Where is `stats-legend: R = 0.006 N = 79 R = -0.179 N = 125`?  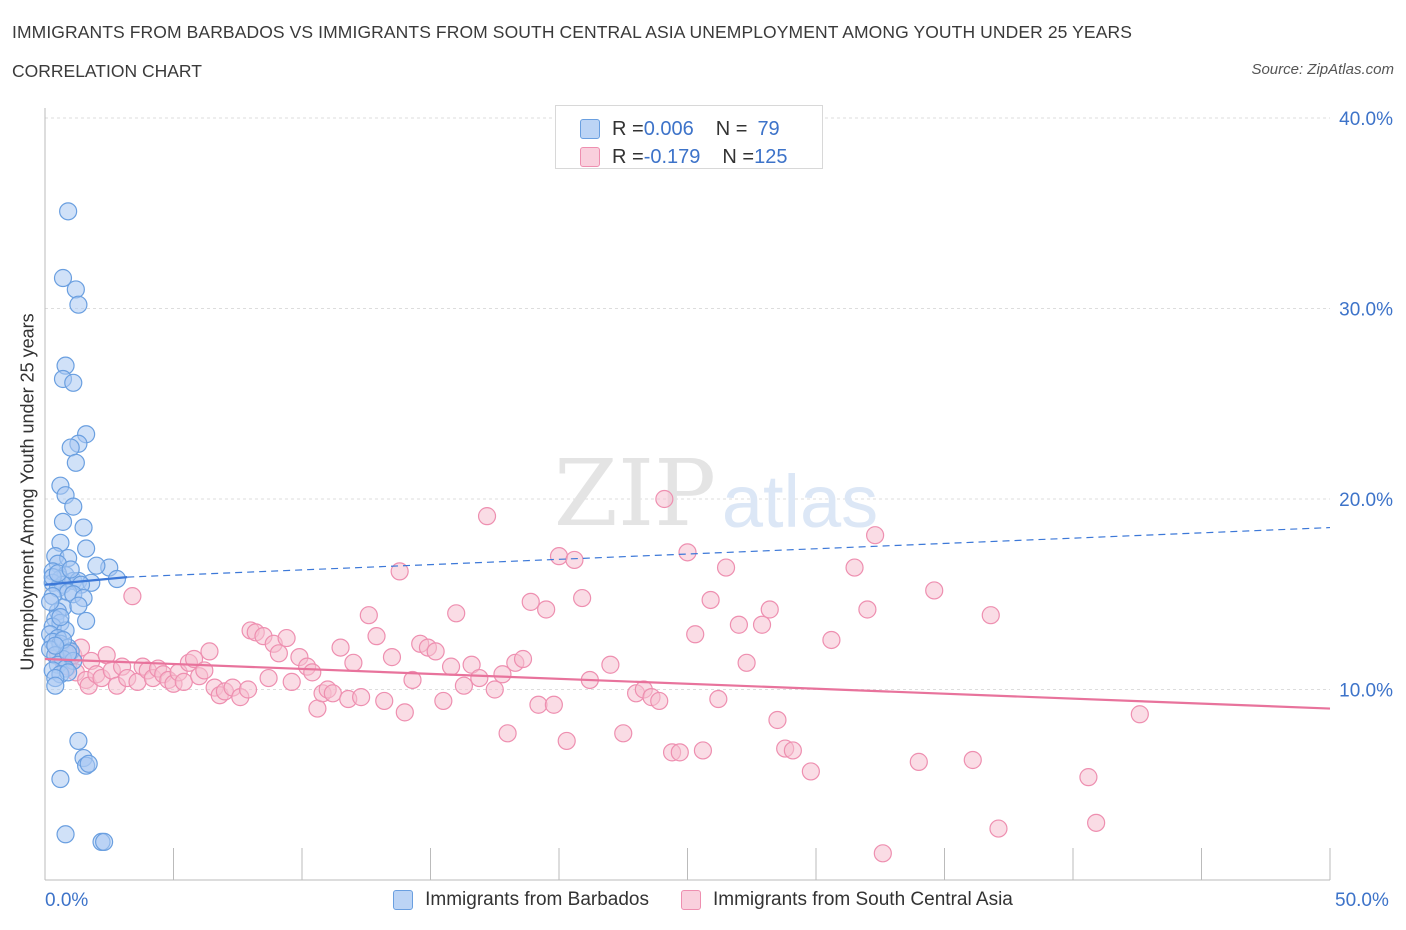
stats-legend: R = 0.006 N = 79 R = -0.179 N = 125 is located at coordinates (689, 137).